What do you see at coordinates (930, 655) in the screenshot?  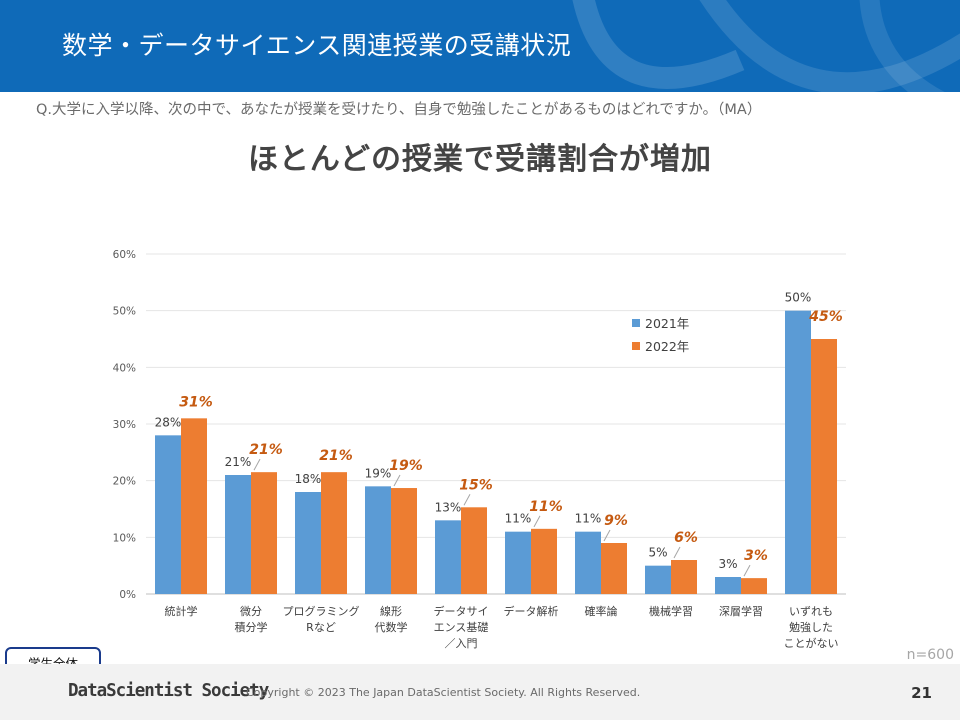 I see `sample-size: n=600` at bounding box center [930, 655].